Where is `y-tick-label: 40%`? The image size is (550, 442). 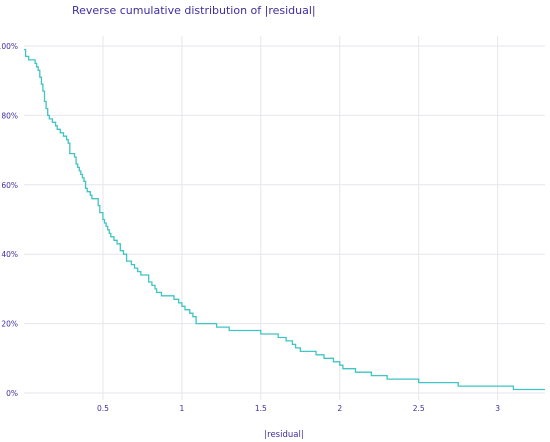
y-tick-label: 40% is located at coordinates (9, 254).